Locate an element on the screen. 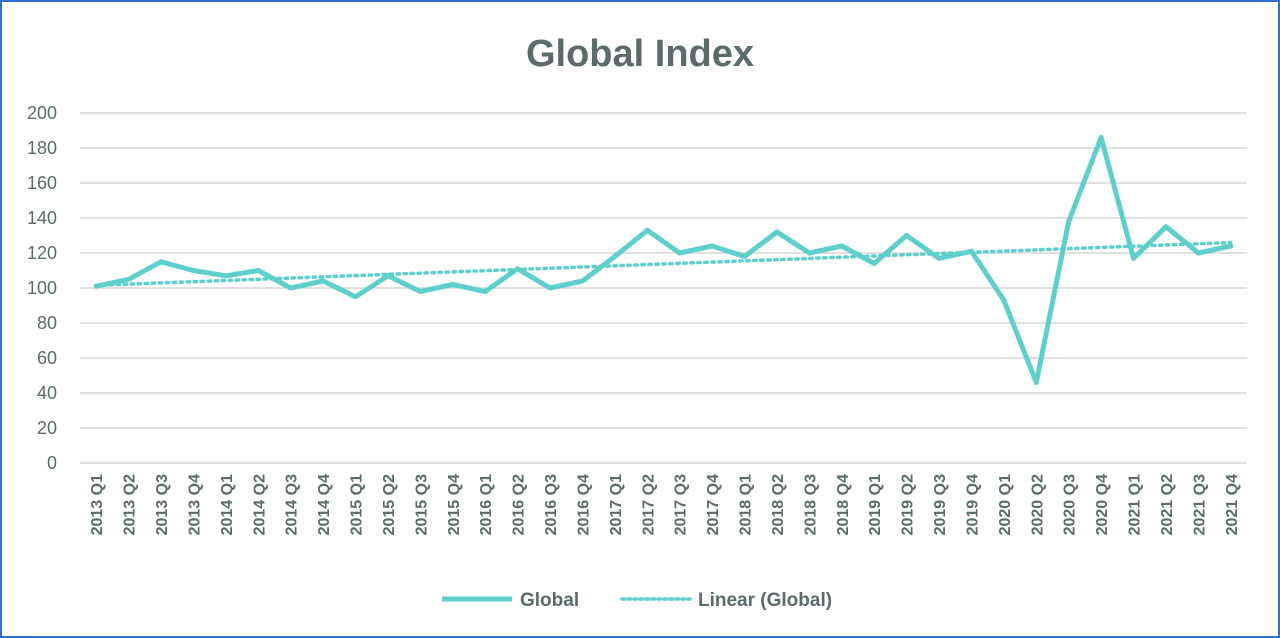  x-tick-label: 2014 Q4 is located at coordinates (324, 504).